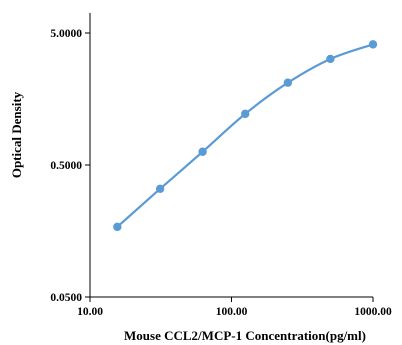 The height and width of the screenshot is (345, 402). What do you see at coordinates (373, 312) in the screenshot?
I see `x-tick-label: 1000.00` at bounding box center [373, 312].